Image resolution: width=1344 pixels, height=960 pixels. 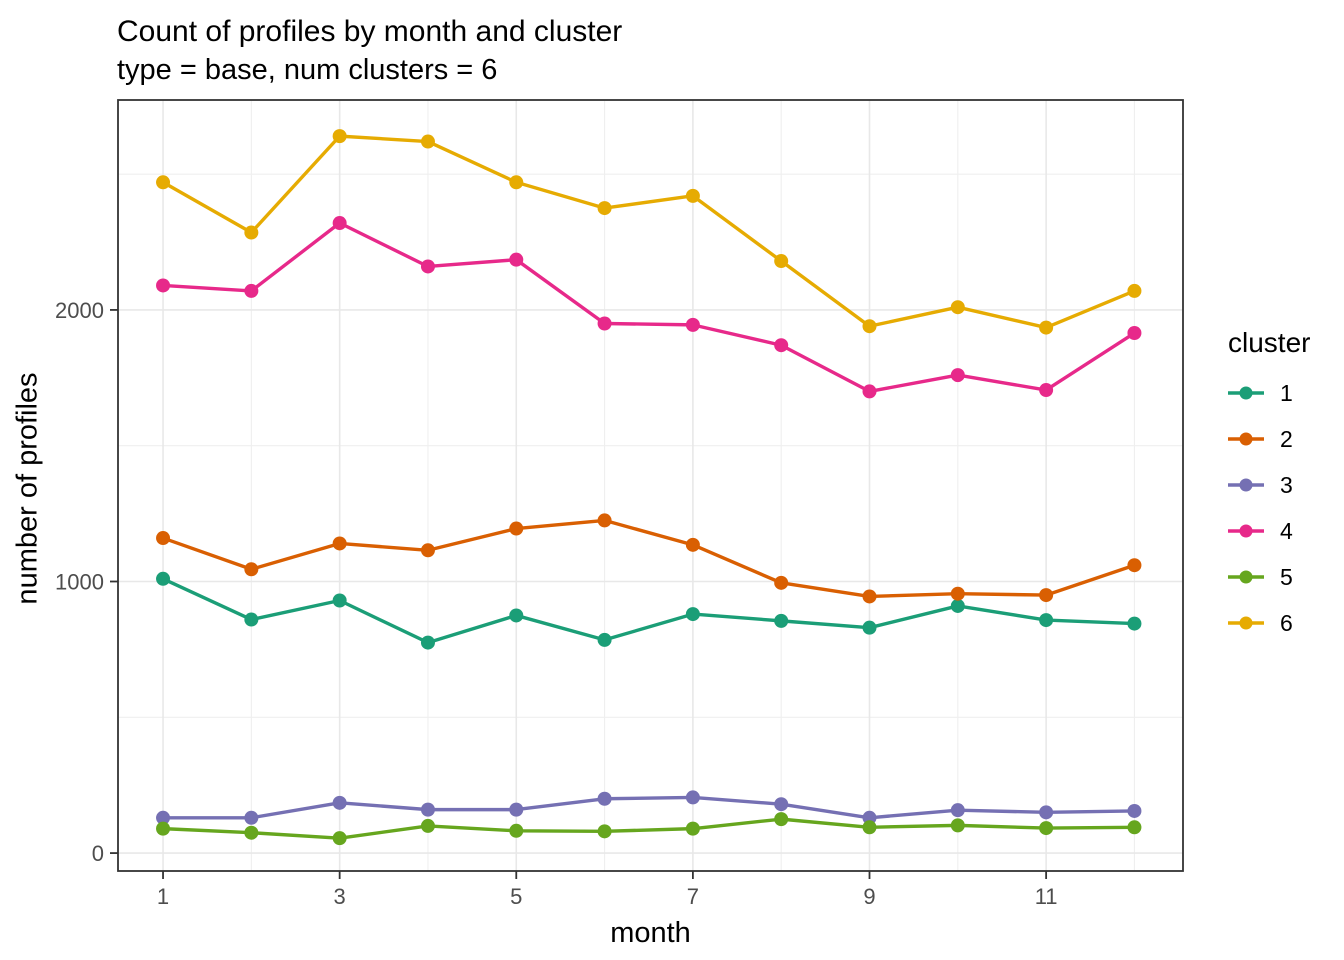 What do you see at coordinates (79, 310) in the screenshot?
I see `y-tick-label: 2000` at bounding box center [79, 310].